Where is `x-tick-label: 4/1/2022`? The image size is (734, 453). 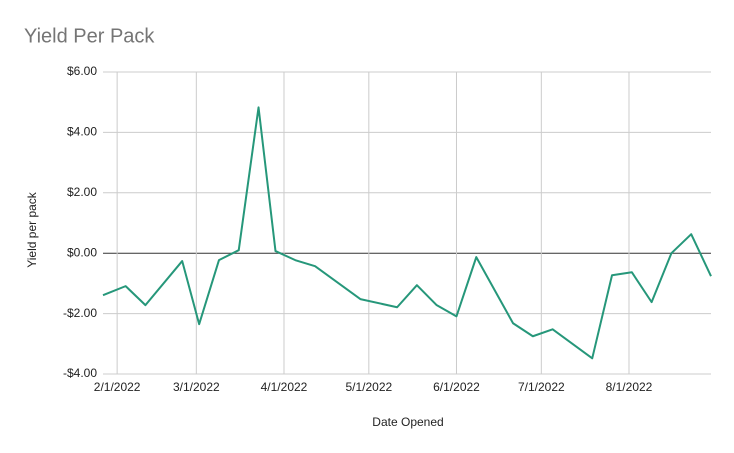 x-tick-label: 4/1/2022 is located at coordinates (284, 387).